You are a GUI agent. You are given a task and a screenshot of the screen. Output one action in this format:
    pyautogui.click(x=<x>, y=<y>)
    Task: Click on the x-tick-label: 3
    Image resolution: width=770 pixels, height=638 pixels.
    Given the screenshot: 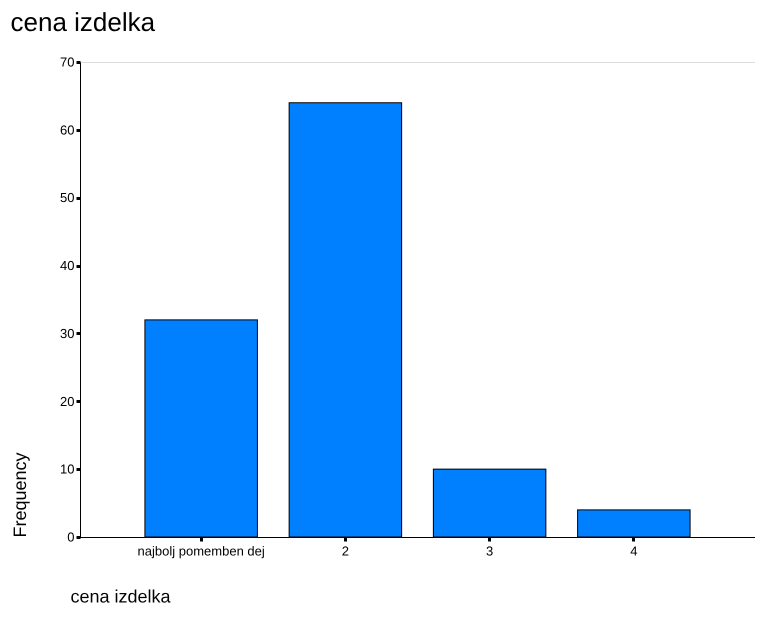 What is the action you would take?
    pyautogui.click(x=490, y=551)
    